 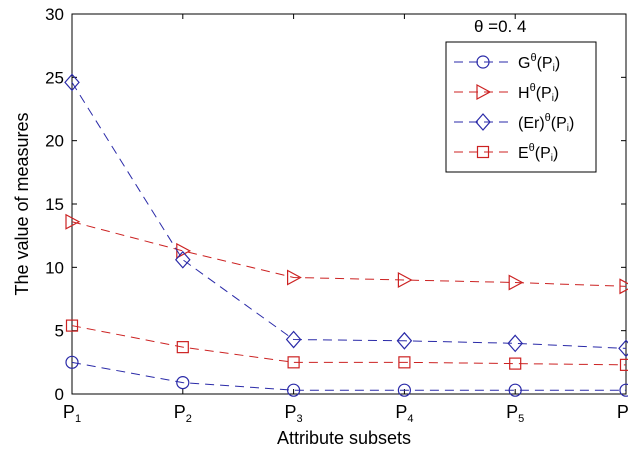 I want to click on theta-annotation: θ =0. 4, so click(x=500, y=26).